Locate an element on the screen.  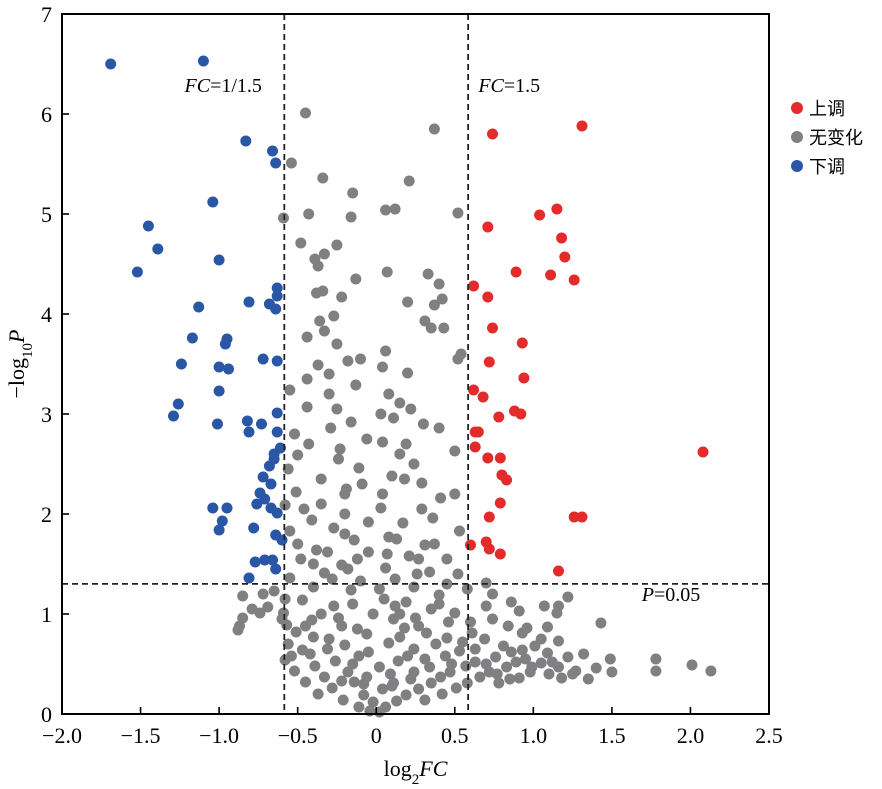
legend-marker is located at coordinates (797, 108).